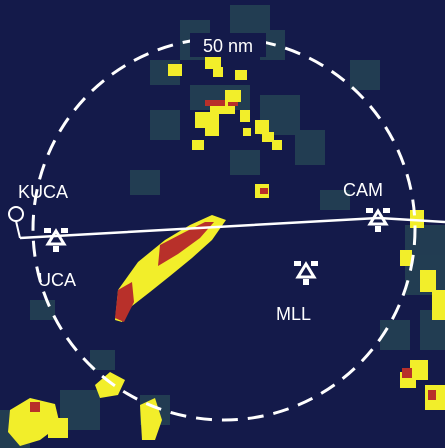  I want to click on waypoint-label-cam: CAM, so click(363, 190).